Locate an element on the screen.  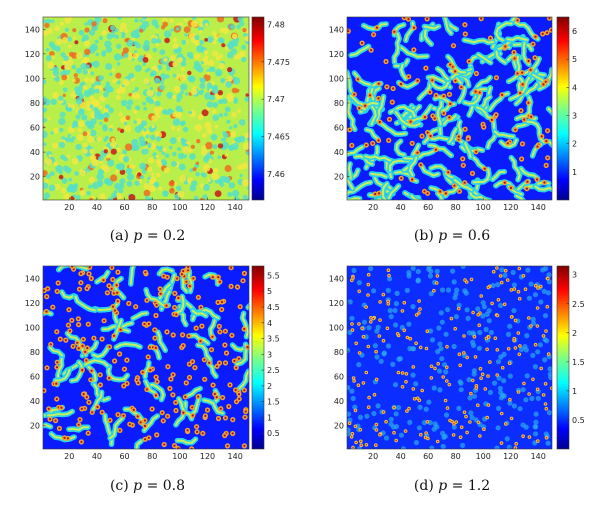
colorbar-tick-label: 1 is located at coordinates (269, 417).